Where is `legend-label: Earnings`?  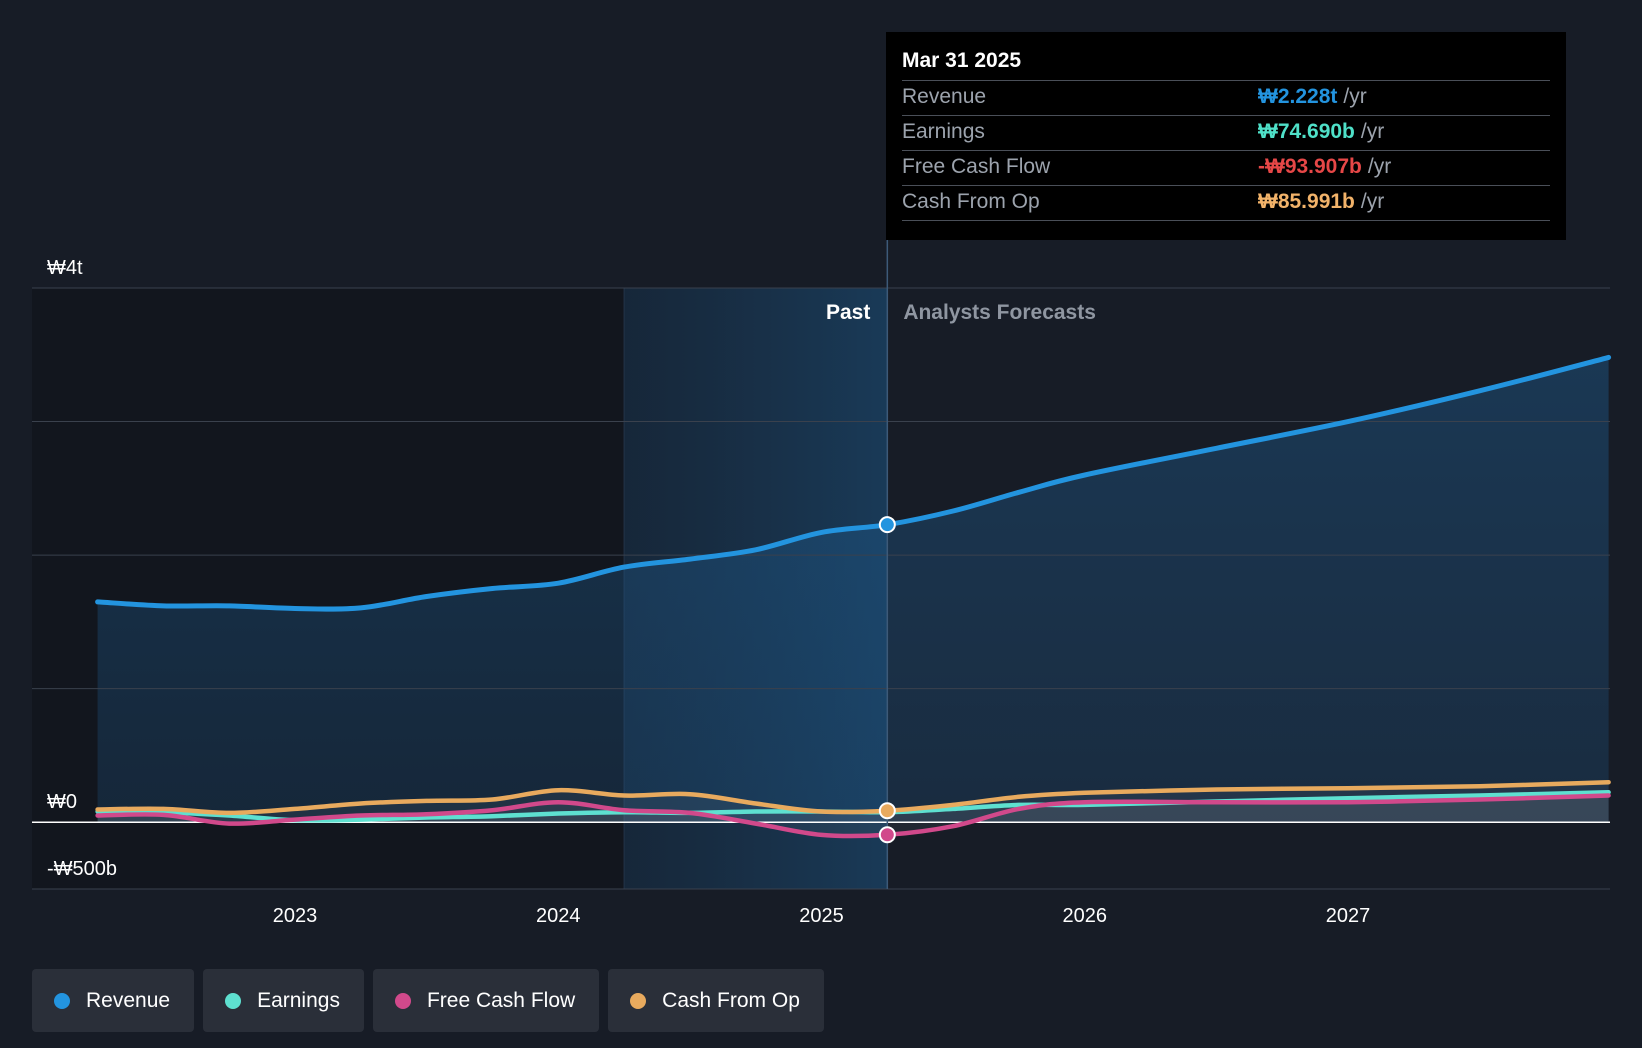
legend-label: Earnings is located at coordinates (298, 1000).